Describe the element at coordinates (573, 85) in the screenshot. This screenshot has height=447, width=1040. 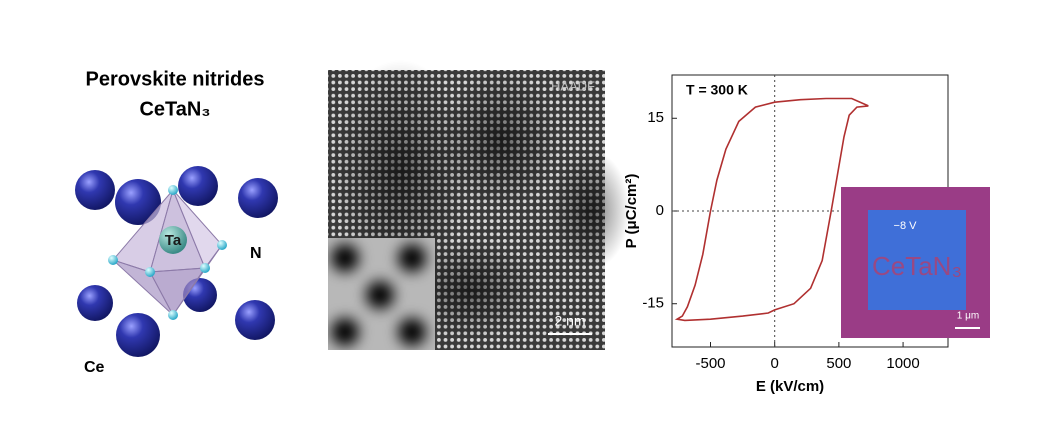
I see `haadf-label: HAADF` at that location.